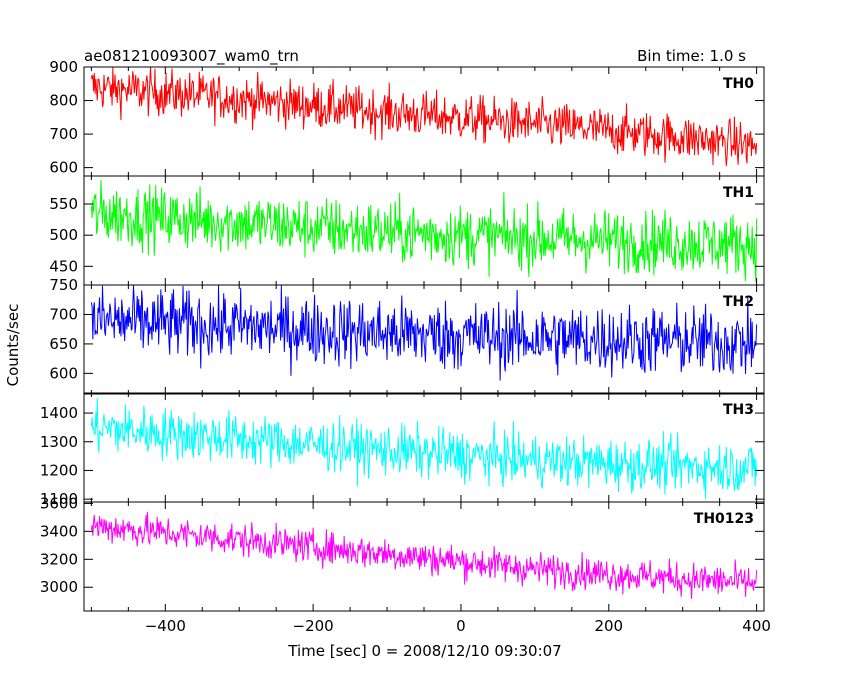  I want to click on y-tick-label: 650, so click(63, 344).